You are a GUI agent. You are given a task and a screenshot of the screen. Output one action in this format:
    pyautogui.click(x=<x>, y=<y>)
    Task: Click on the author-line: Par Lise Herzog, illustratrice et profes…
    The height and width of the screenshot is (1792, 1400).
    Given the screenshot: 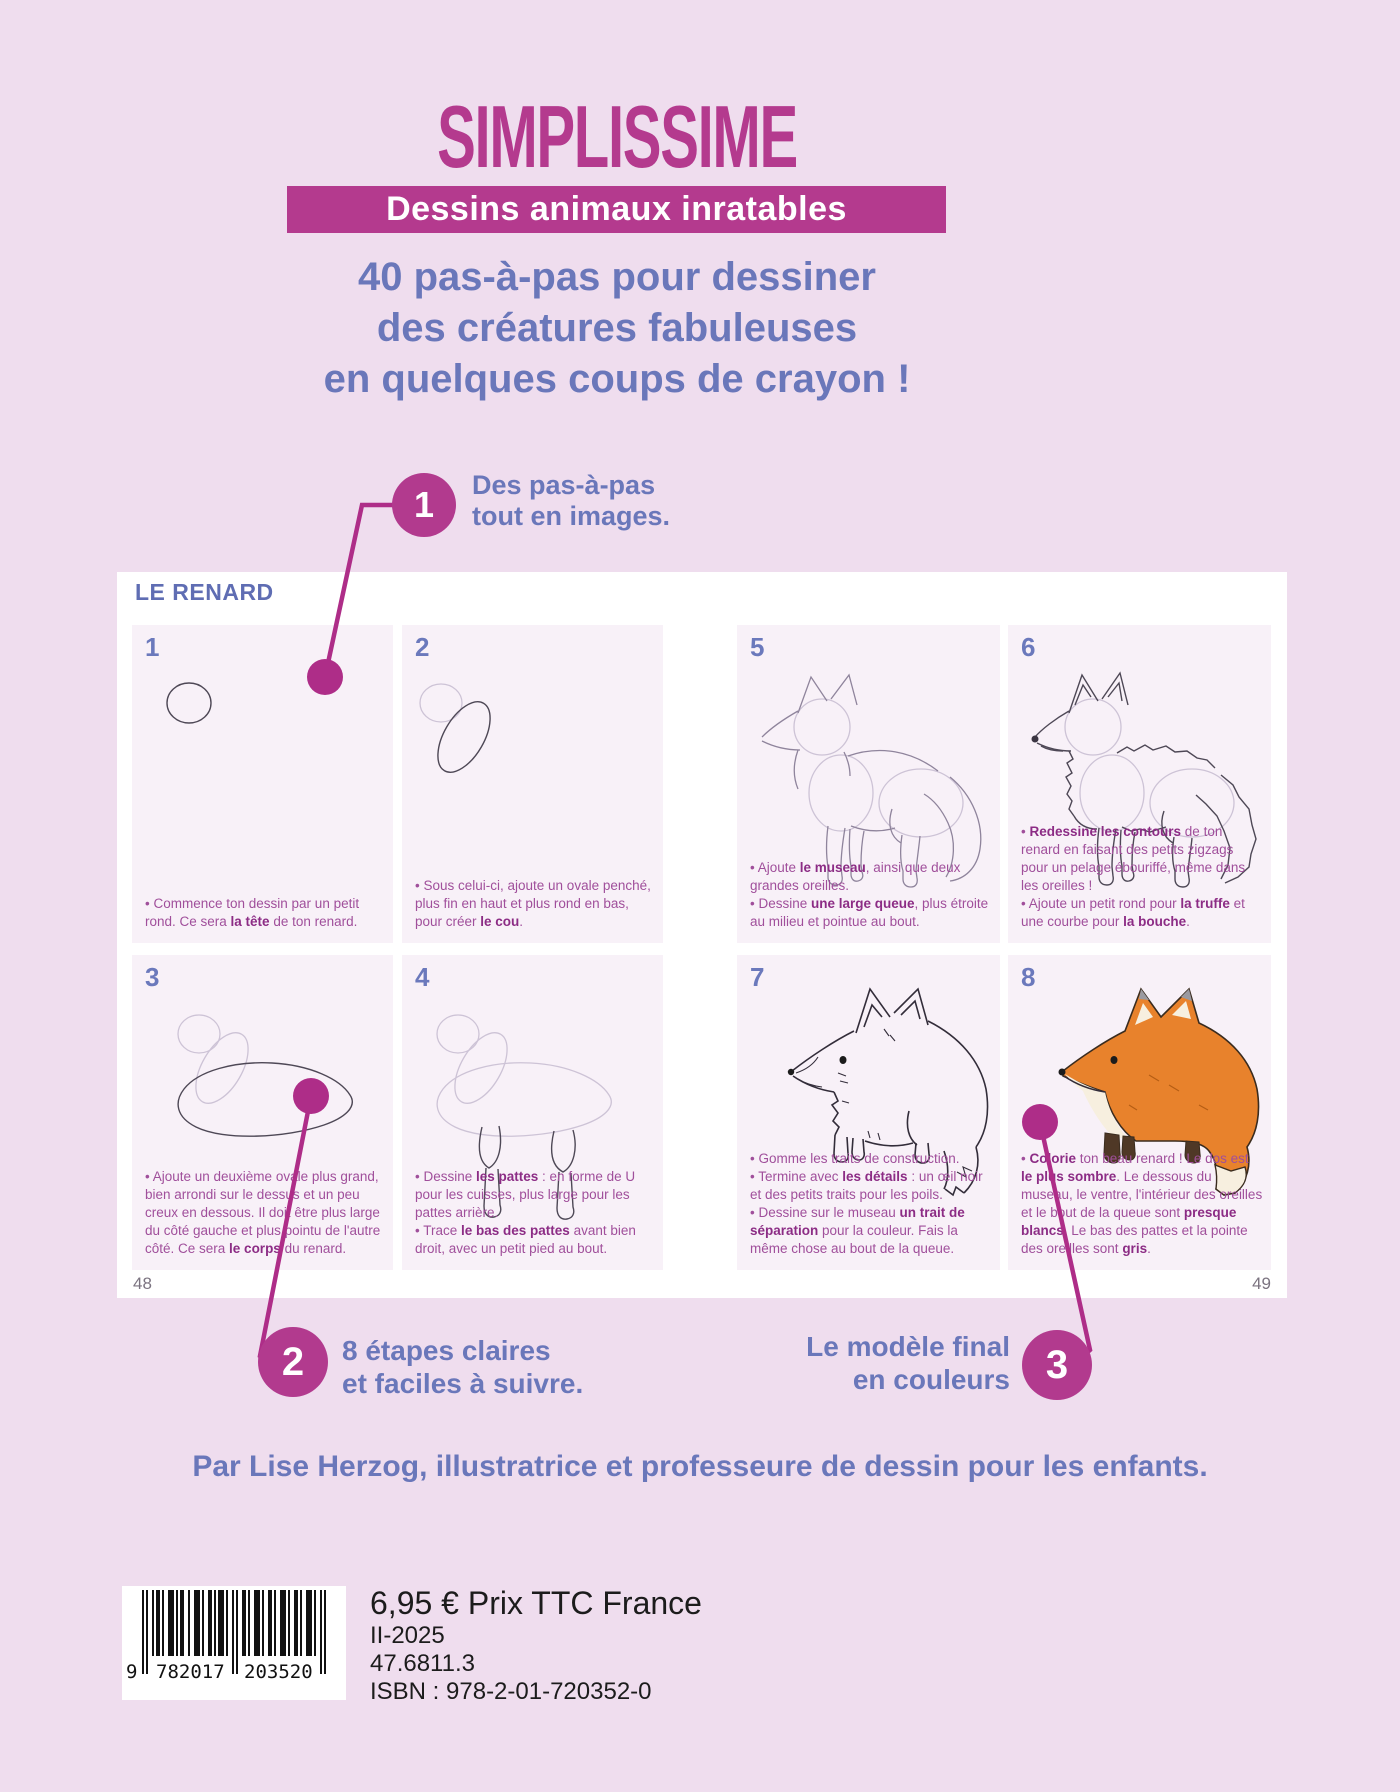 What is the action you would take?
    pyautogui.click(x=700, y=1466)
    